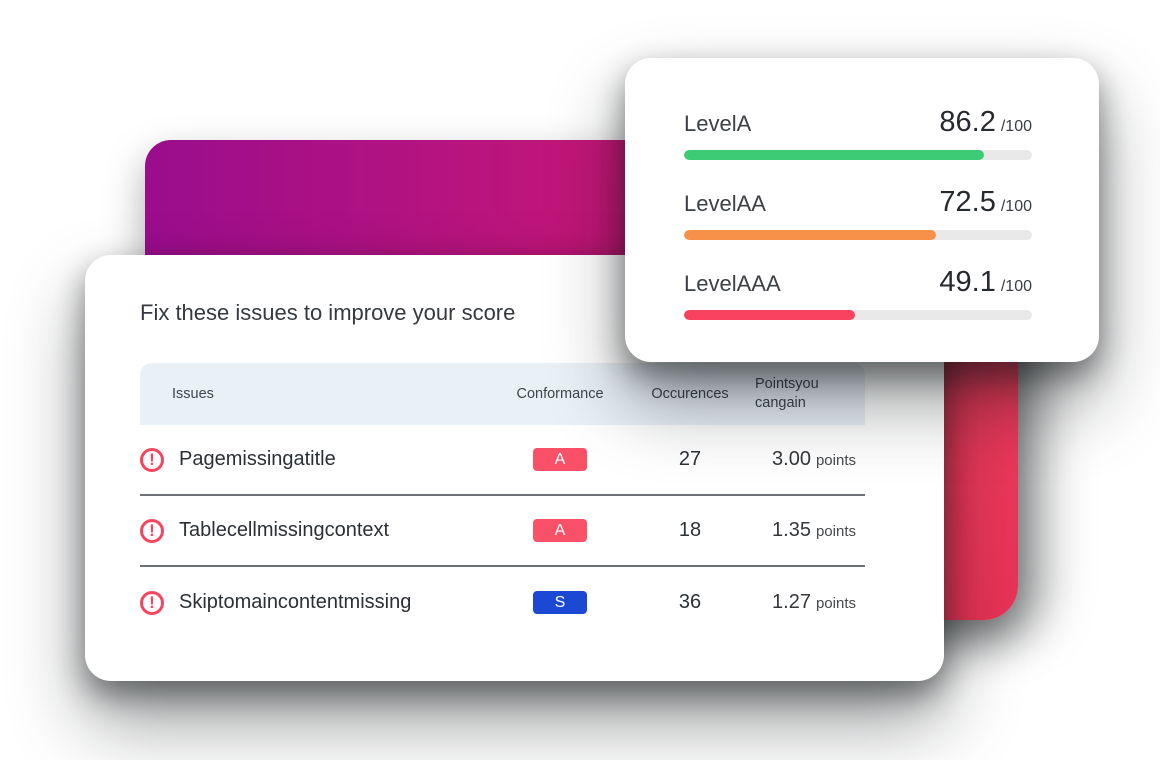 The width and height of the screenshot is (1160, 760). What do you see at coordinates (967, 202) in the screenshot?
I see `score-value: 72.5` at bounding box center [967, 202].